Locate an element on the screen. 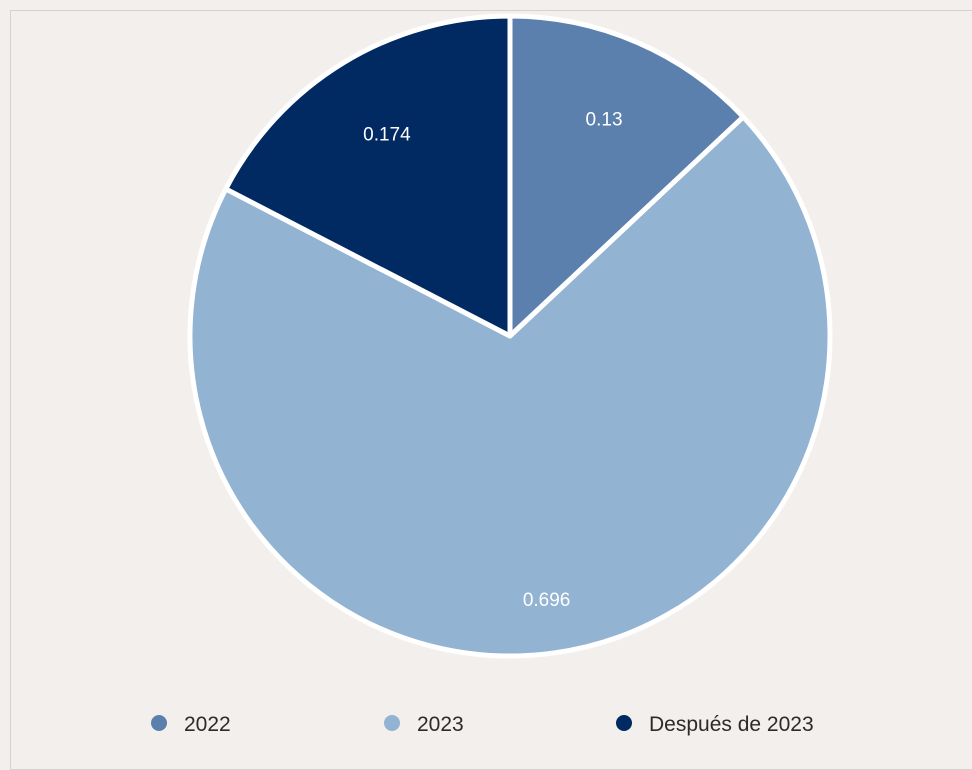 This screenshot has width=972, height=770. pie-slice-2022 is located at coordinates (626, 176).